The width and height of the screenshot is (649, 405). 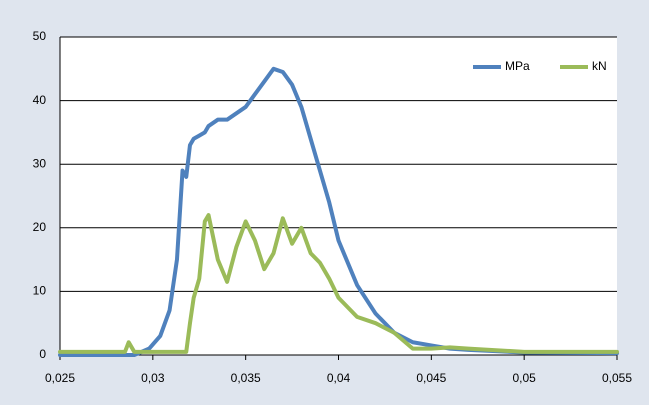 I want to click on y-tick-label: 0, so click(x=42, y=354).